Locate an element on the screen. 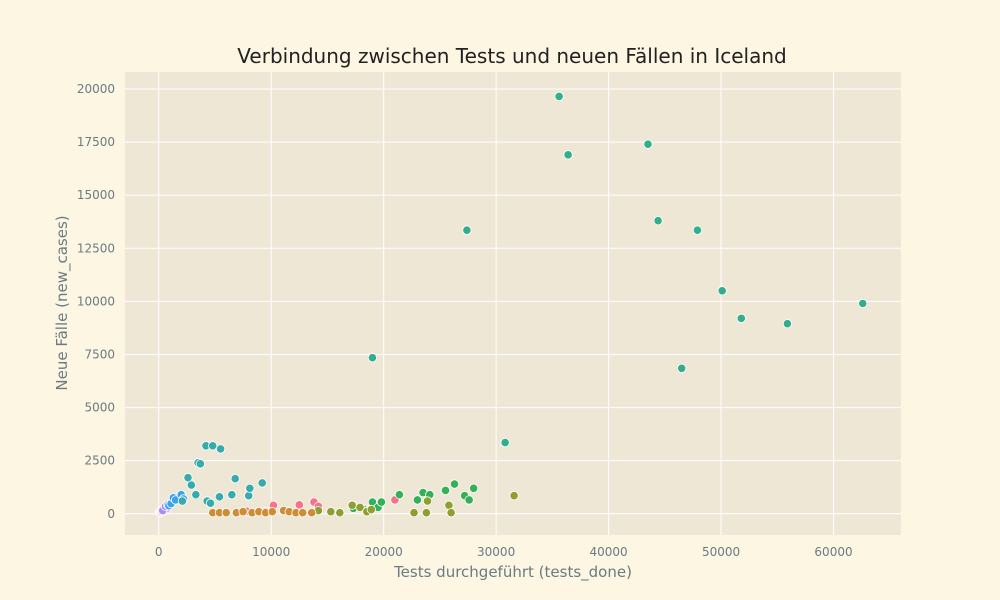 The image size is (1000, 600). y-tick-label: 7500 is located at coordinates (99, 354).